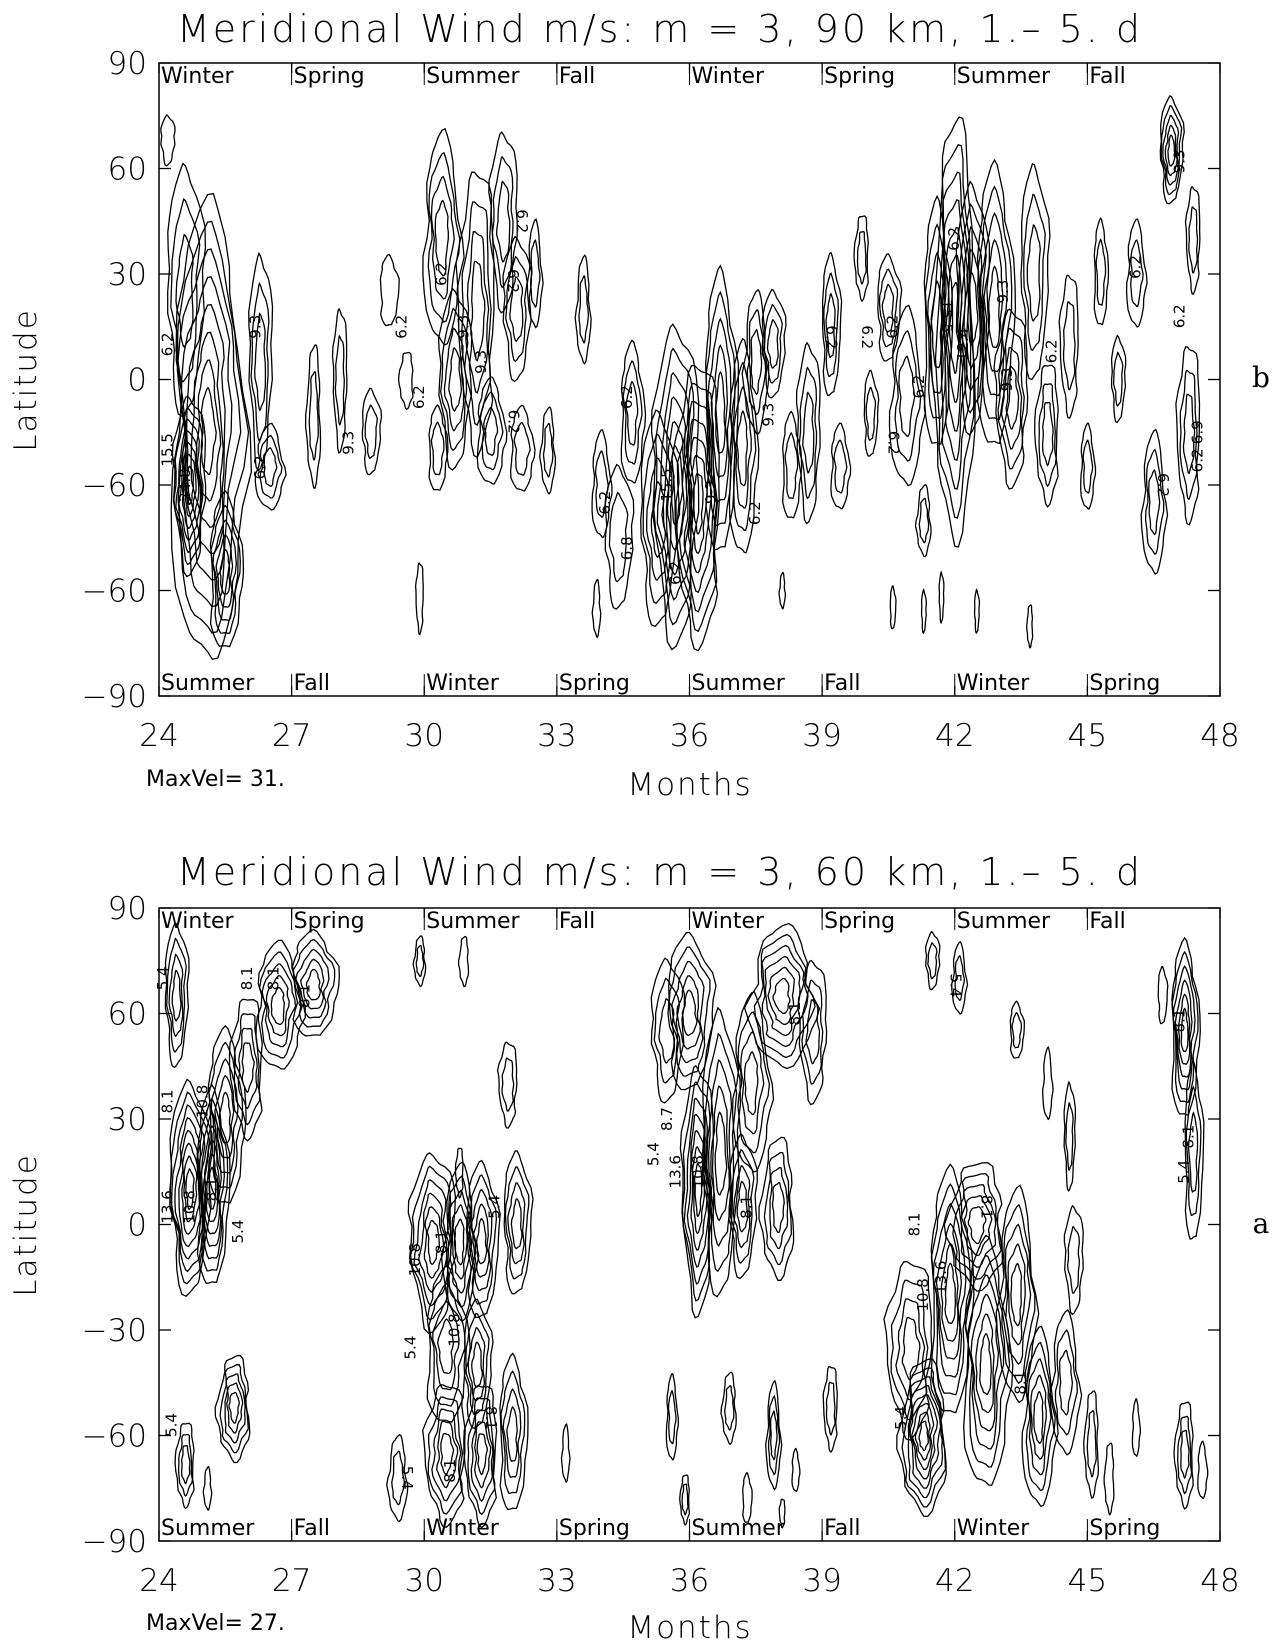 The image size is (1287, 1644). What do you see at coordinates (127, 64) in the screenshot?
I see `y-tick-label: 90` at bounding box center [127, 64].